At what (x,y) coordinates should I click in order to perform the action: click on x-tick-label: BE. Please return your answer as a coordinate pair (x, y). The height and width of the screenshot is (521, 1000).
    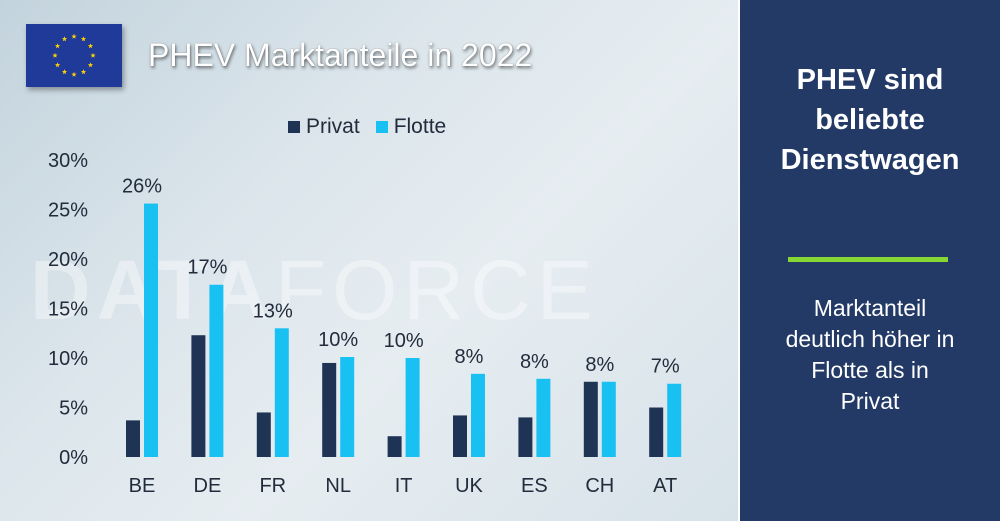
    Looking at the image, I should click on (142, 486).